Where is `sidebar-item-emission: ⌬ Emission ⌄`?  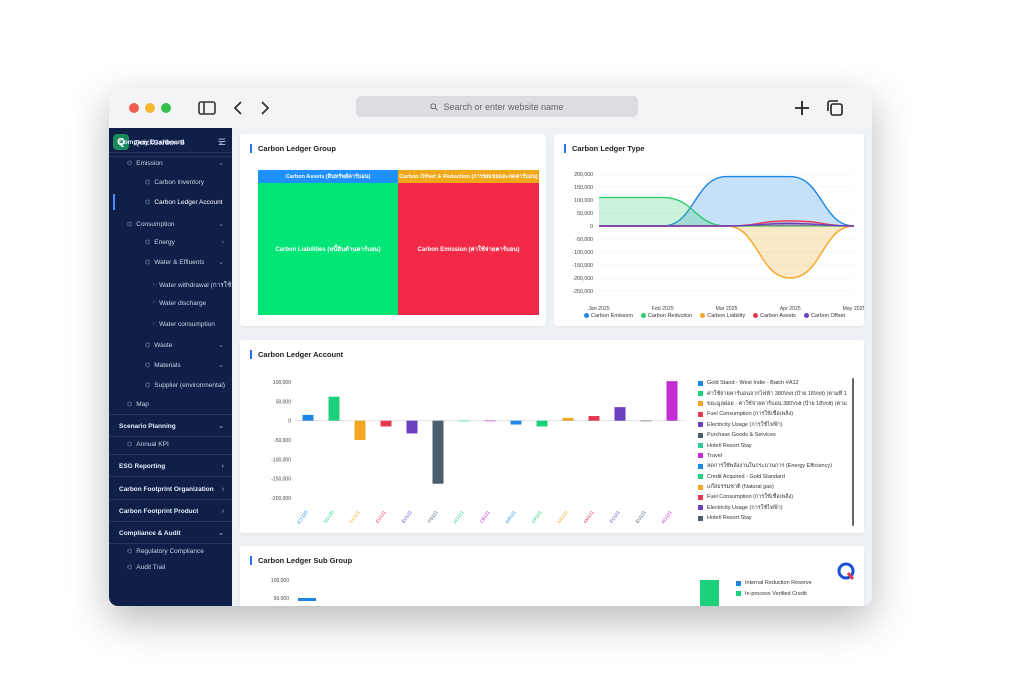 sidebar-item-emission: ⌬ Emission ⌄ is located at coordinates (170, 163).